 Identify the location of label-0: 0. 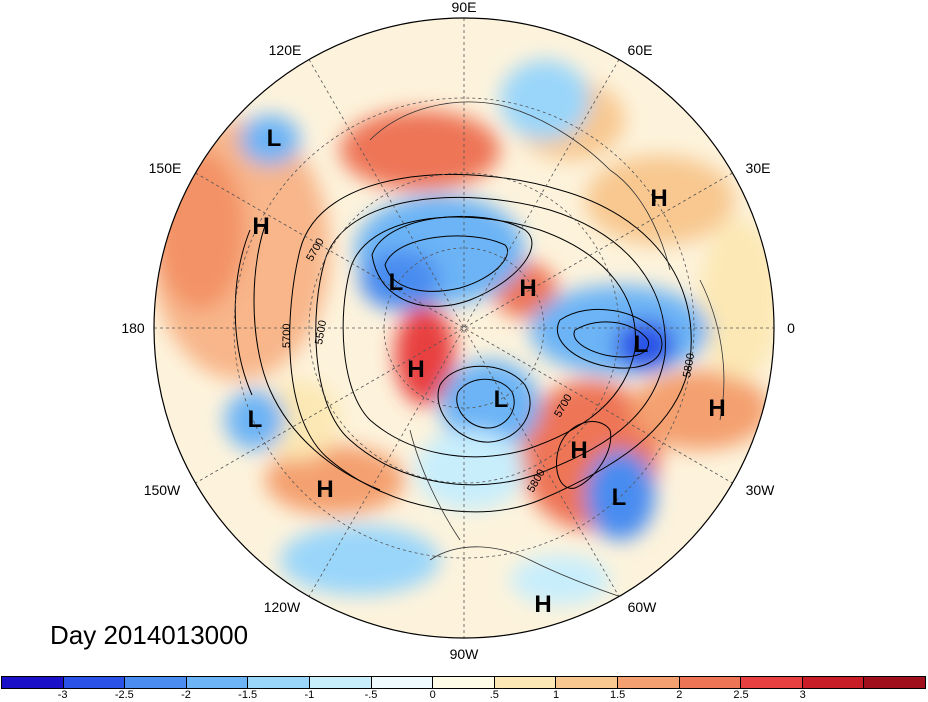
(791, 328).